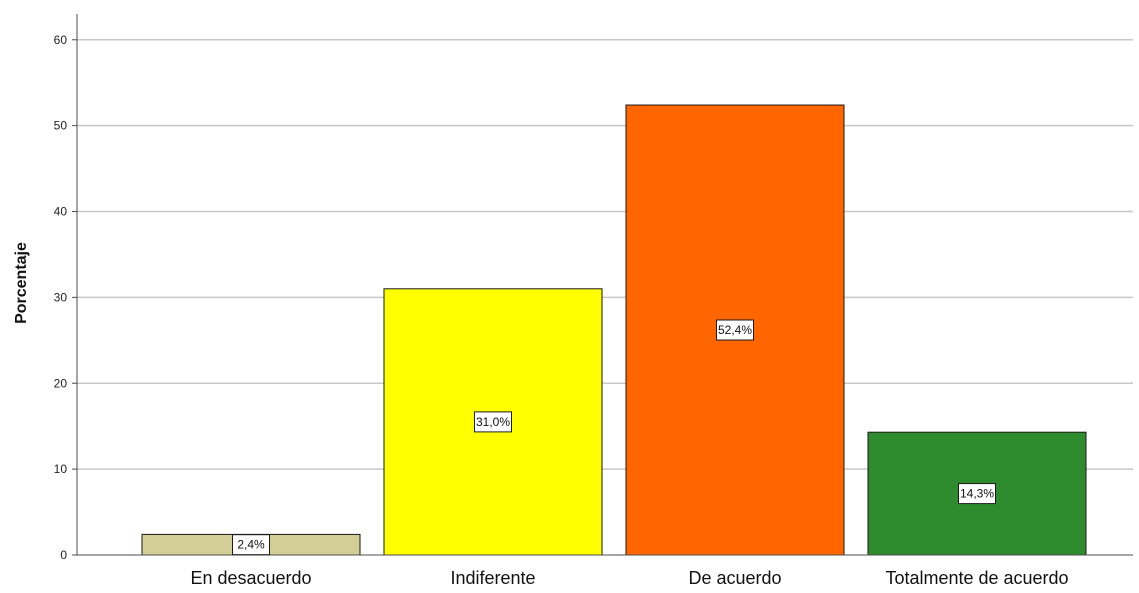 This screenshot has height=593, width=1139. What do you see at coordinates (61, 40) in the screenshot?
I see `y-tick-label-60: 60` at bounding box center [61, 40].